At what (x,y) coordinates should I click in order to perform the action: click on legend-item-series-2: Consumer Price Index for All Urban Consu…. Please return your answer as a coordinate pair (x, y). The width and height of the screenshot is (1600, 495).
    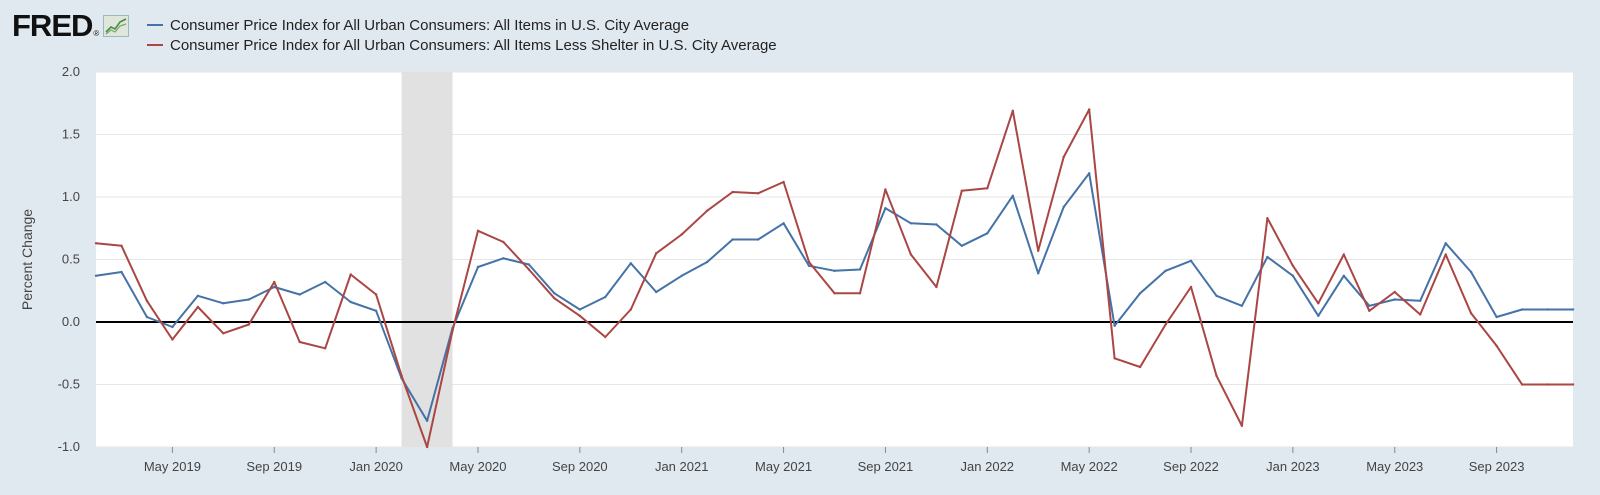
    Looking at the image, I should click on (462, 45).